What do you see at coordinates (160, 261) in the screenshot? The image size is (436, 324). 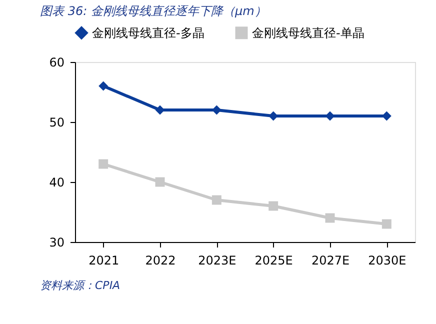 I see `x-tick-label: 2022` at bounding box center [160, 261].